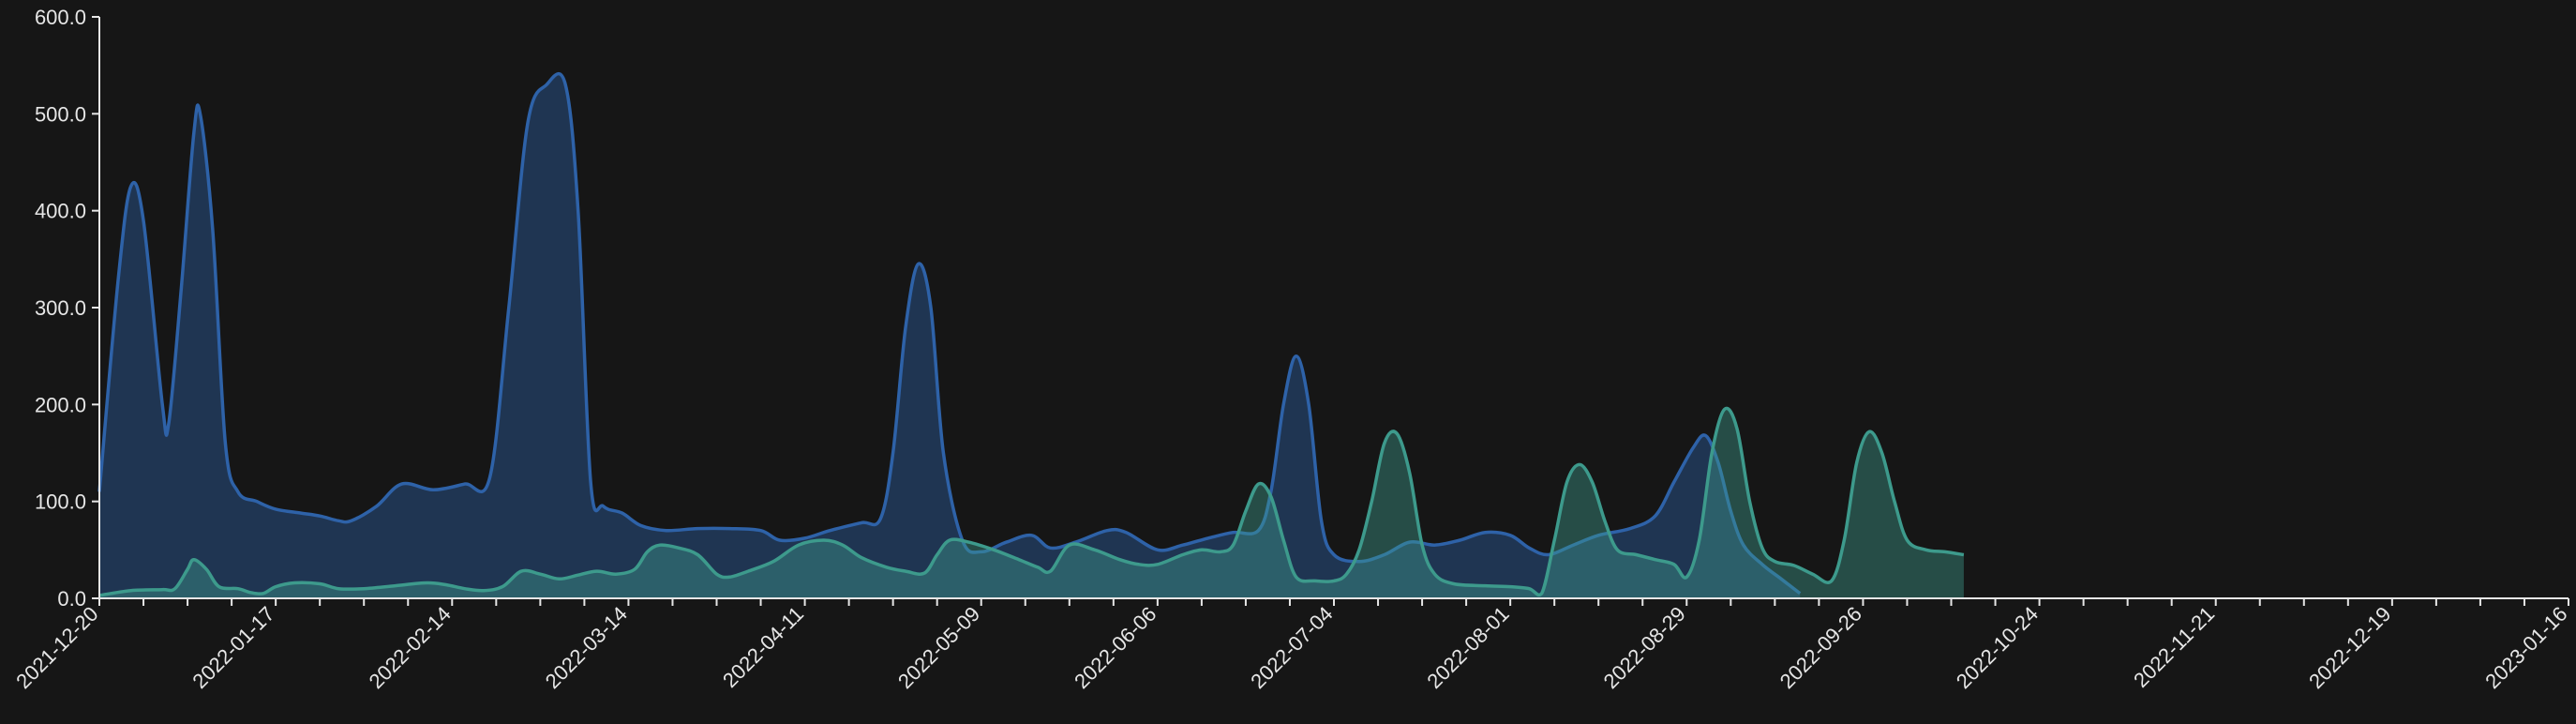  What do you see at coordinates (2350, 647) in the screenshot?
I see `x-tick-label: 2022-12-19` at bounding box center [2350, 647].